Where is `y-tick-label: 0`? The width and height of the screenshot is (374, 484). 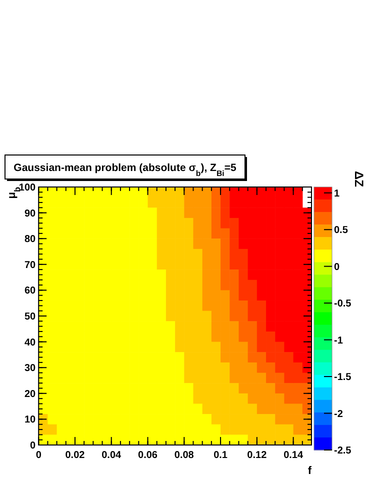
y-tick-label: 0 is located at coordinates (33, 446).